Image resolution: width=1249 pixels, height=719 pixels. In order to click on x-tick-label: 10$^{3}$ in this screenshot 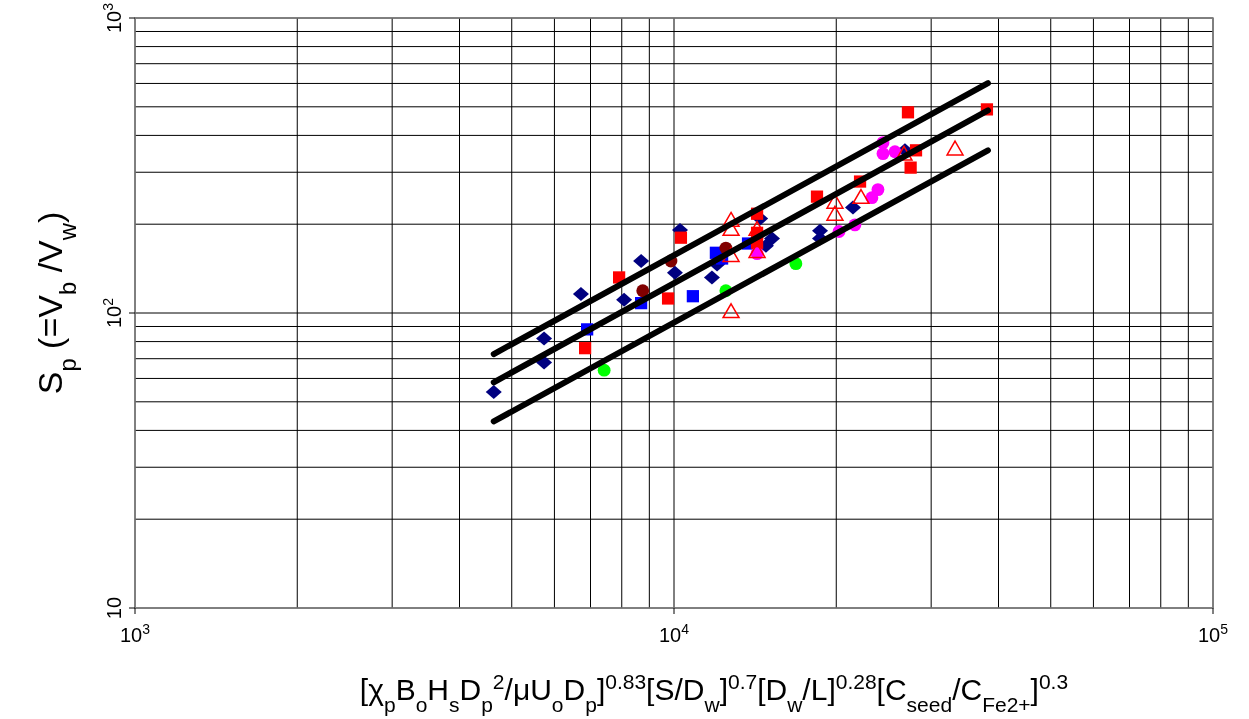, I will do `click(135, 633)`.